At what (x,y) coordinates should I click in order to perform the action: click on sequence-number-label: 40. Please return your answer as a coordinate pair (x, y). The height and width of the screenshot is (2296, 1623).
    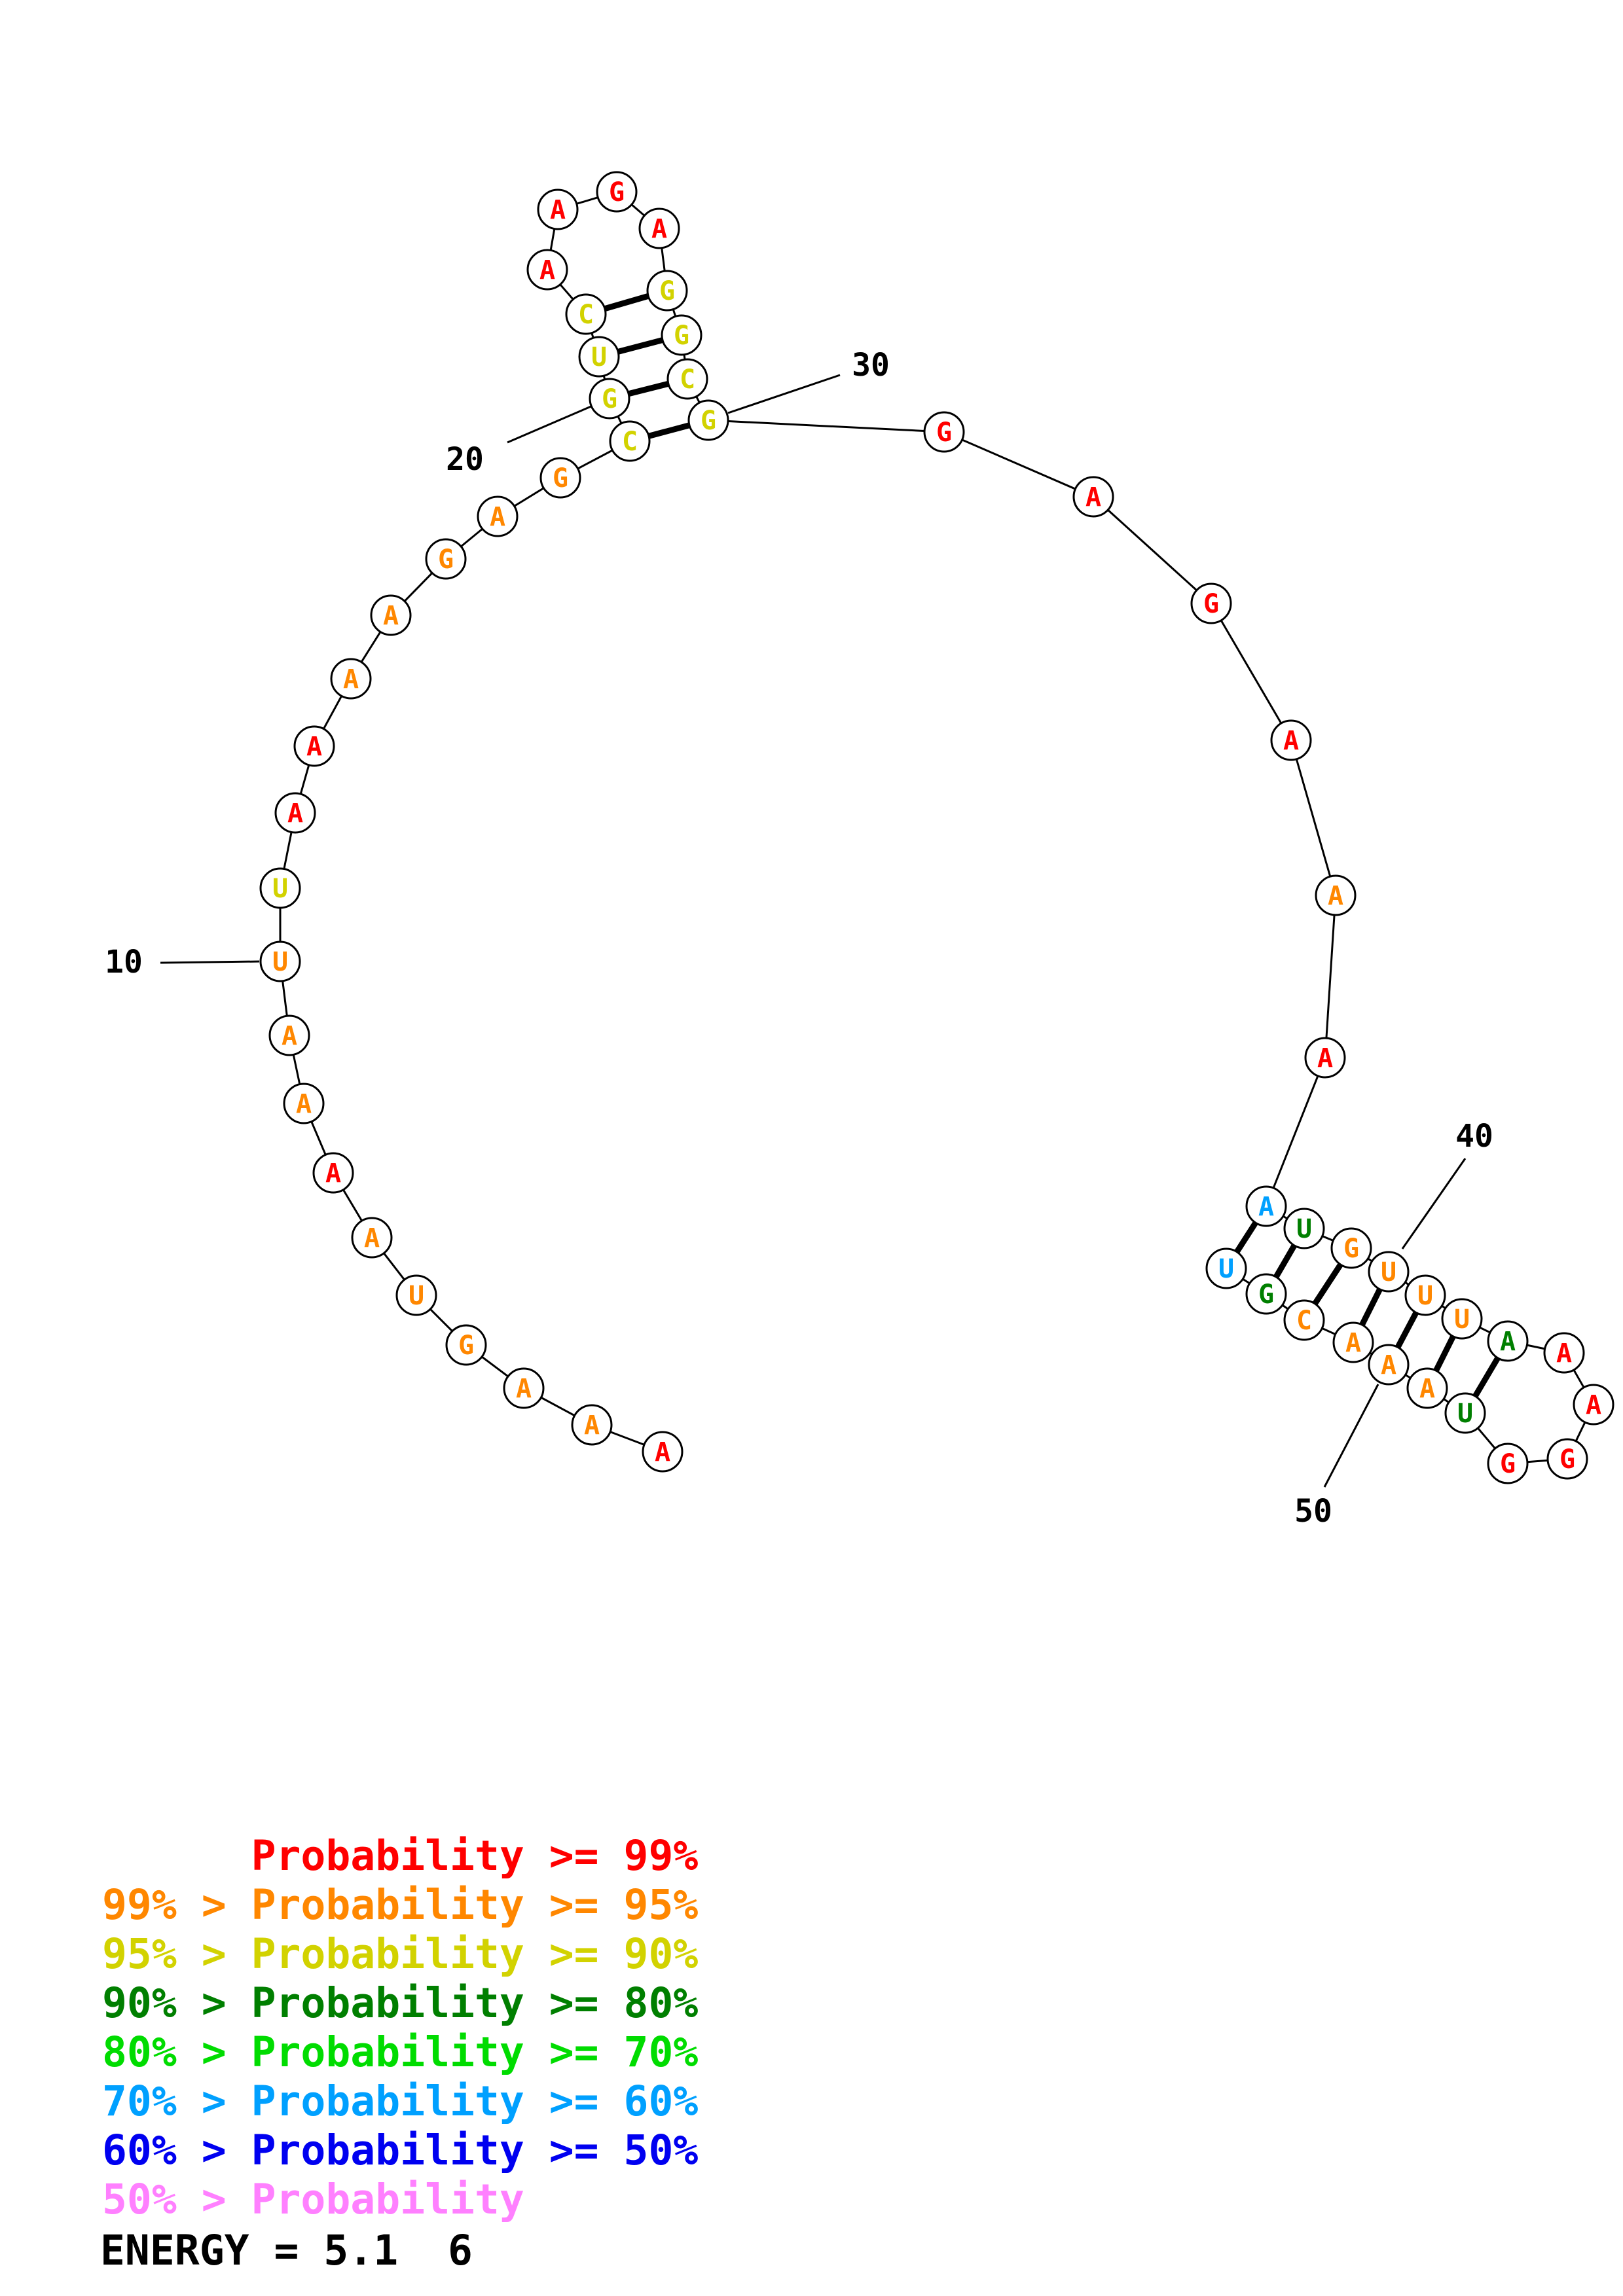
    Looking at the image, I should click on (1474, 1136).